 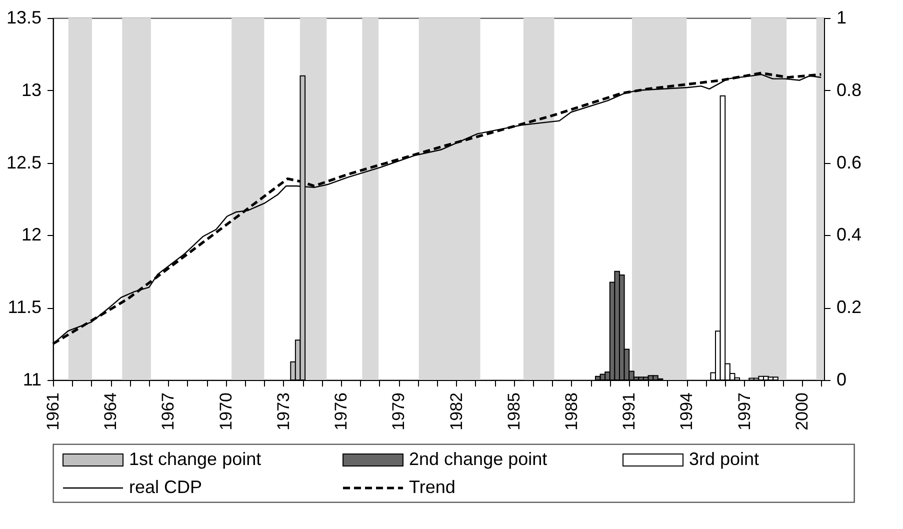 I want to click on legend-label: 1st change point, so click(x=195, y=459).